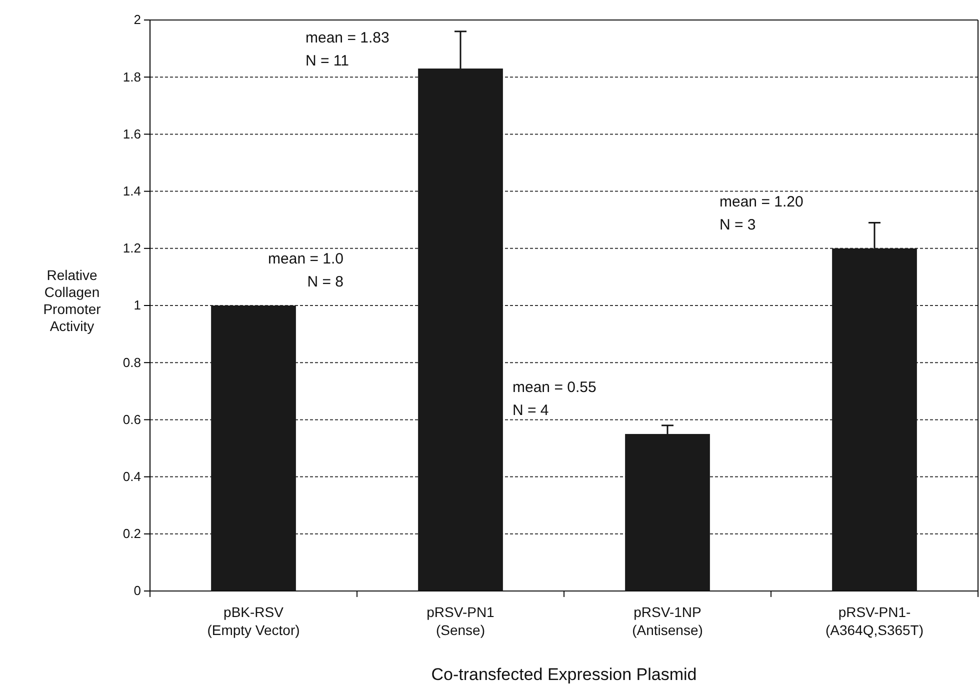 The height and width of the screenshot is (696, 979). I want to click on y-tick-label: 2, so click(137, 20).